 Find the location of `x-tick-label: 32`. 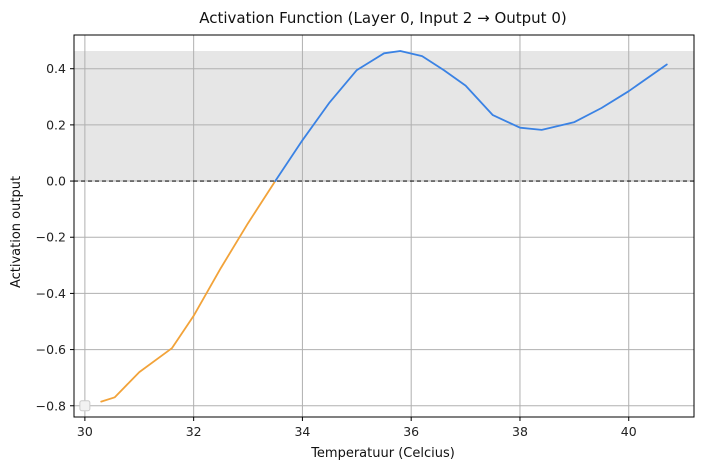

x-tick-label: 32 is located at coordinates (194, 431).